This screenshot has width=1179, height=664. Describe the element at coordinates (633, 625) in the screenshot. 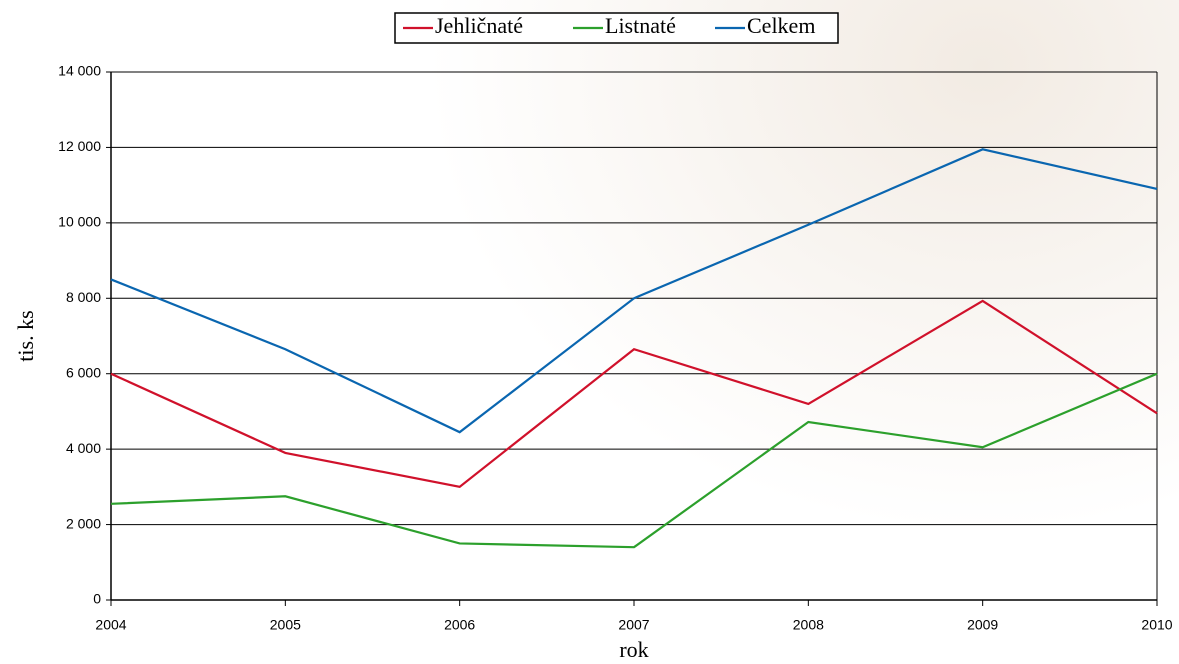

I see `x-tick-label: 2007` at that location.